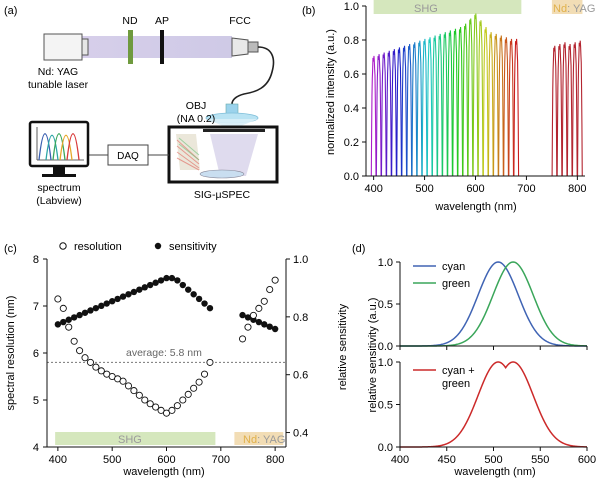  I want to click on chart-b-lines, so click(476, 95).